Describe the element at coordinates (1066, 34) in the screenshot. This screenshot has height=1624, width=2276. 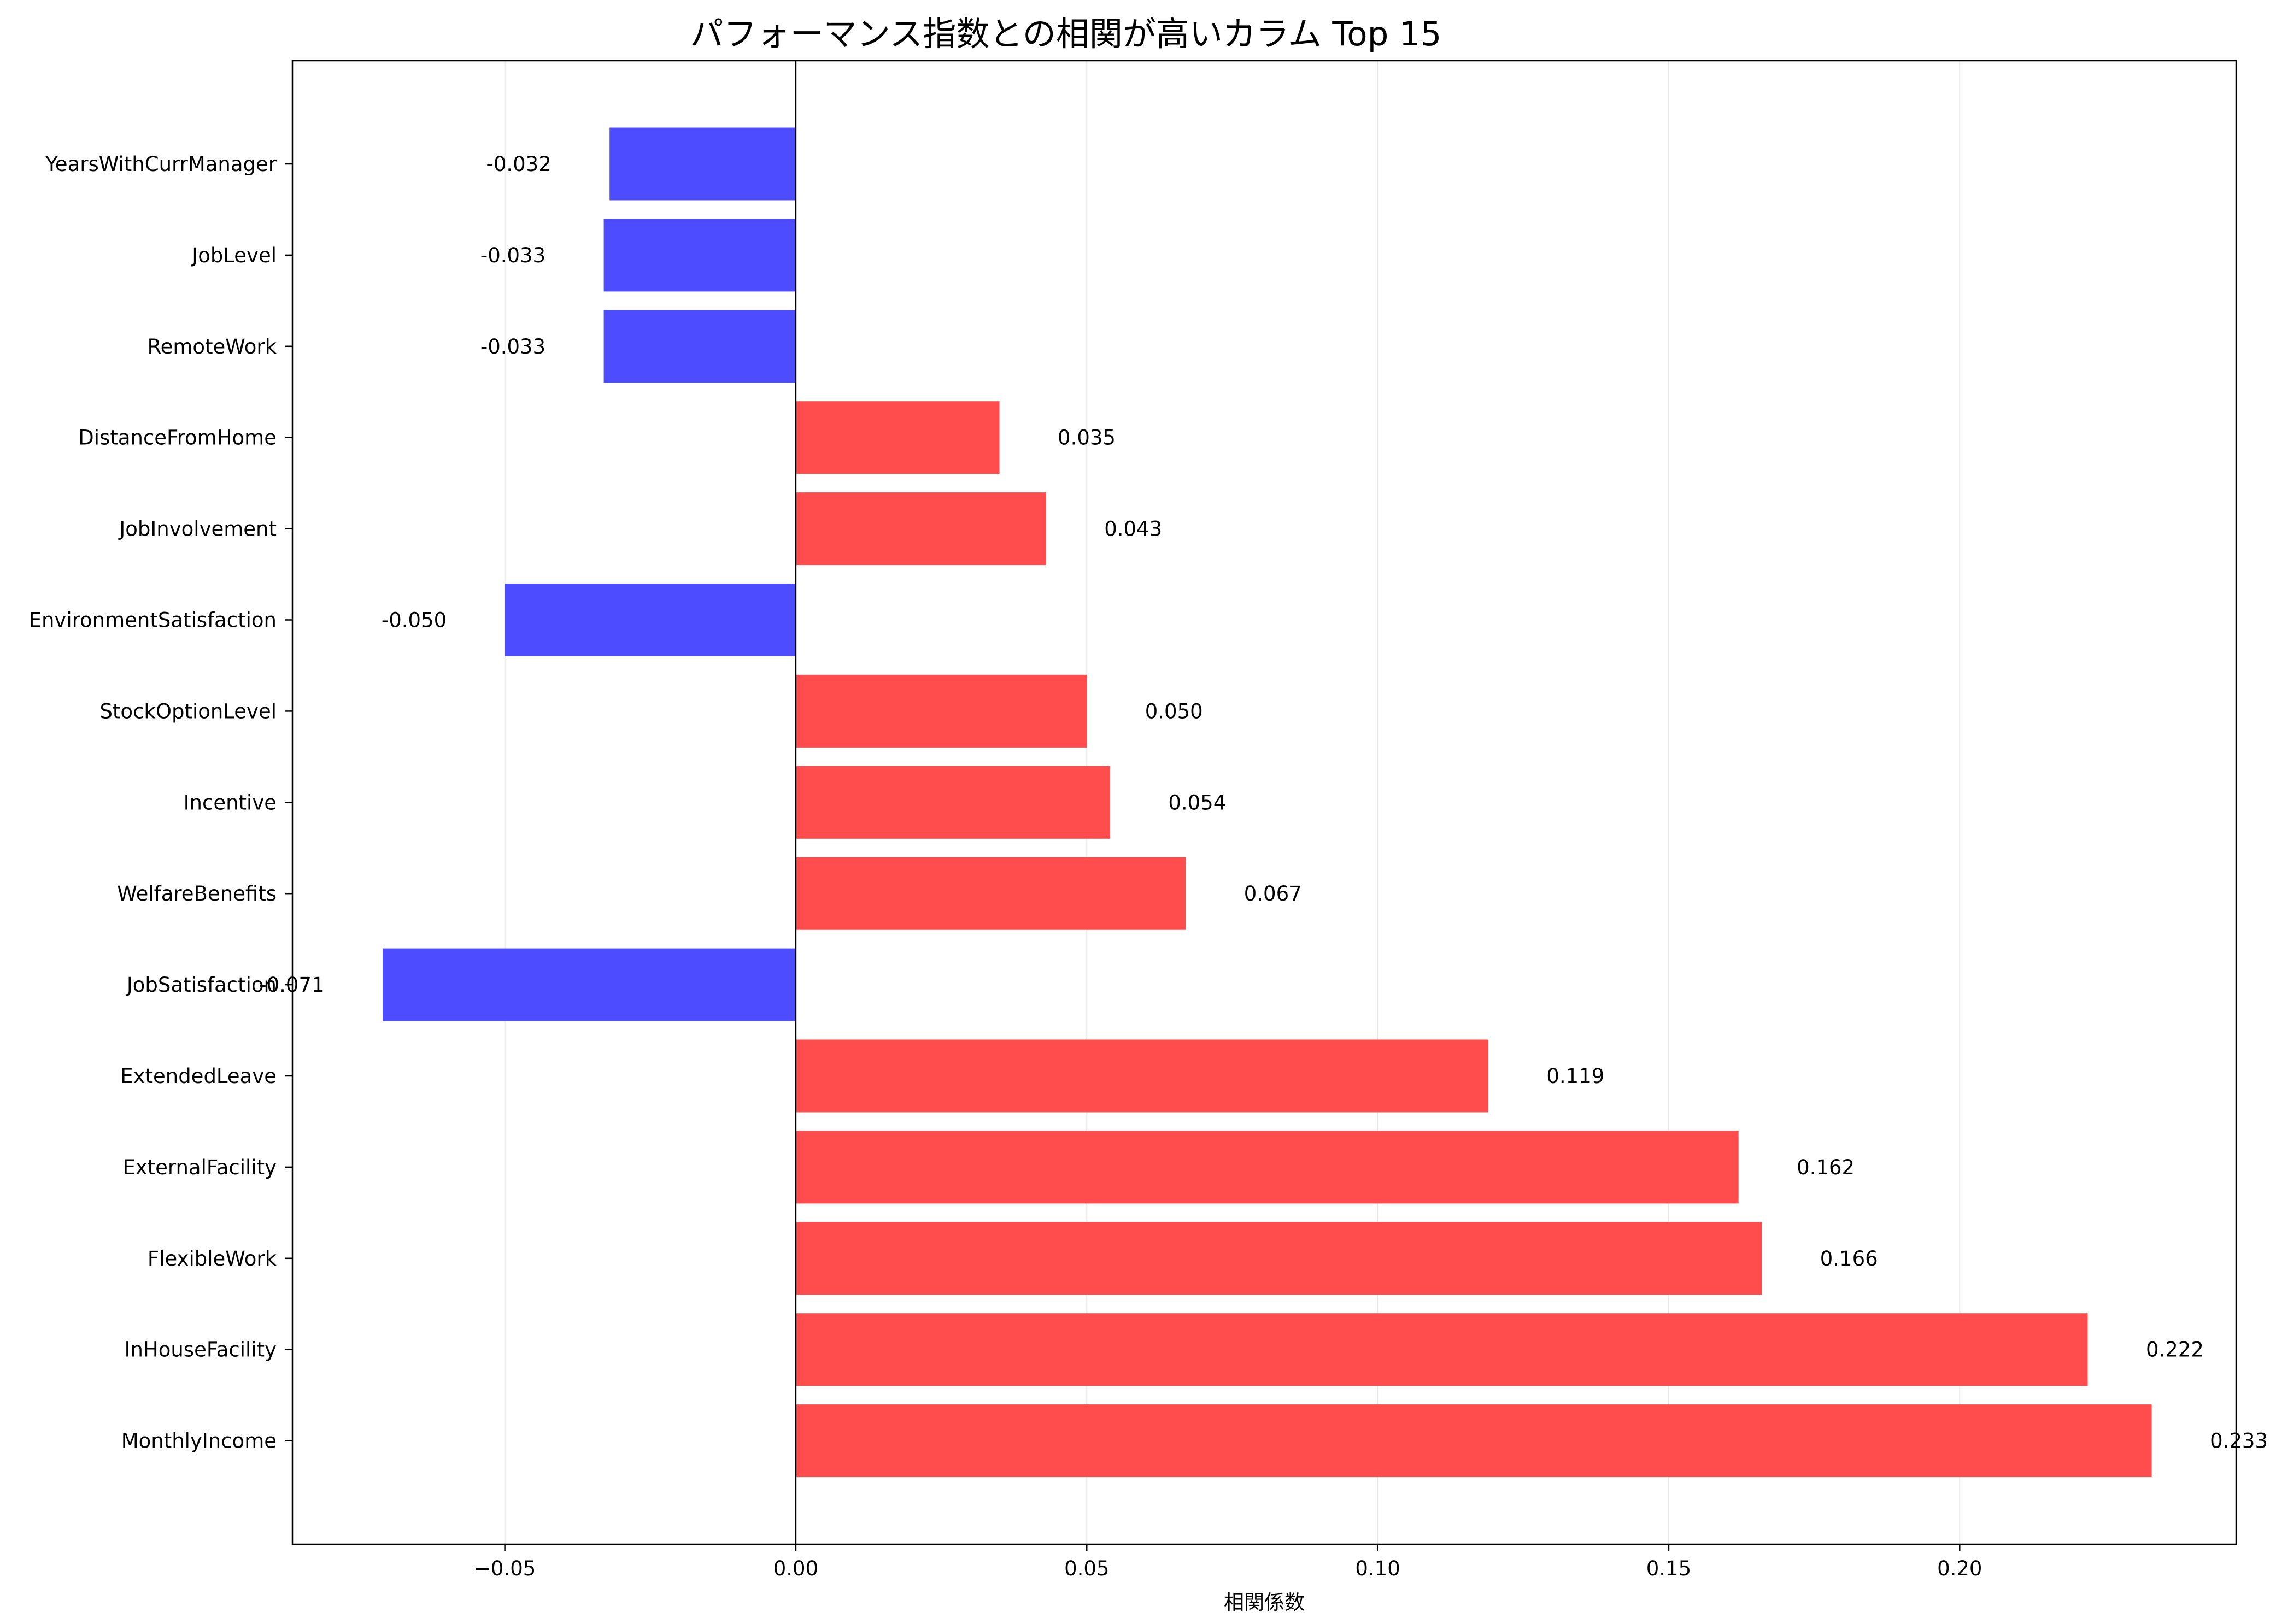
I see `chart-title: パフォーマンス指数との相関が高いカラム Top 15` at that location.